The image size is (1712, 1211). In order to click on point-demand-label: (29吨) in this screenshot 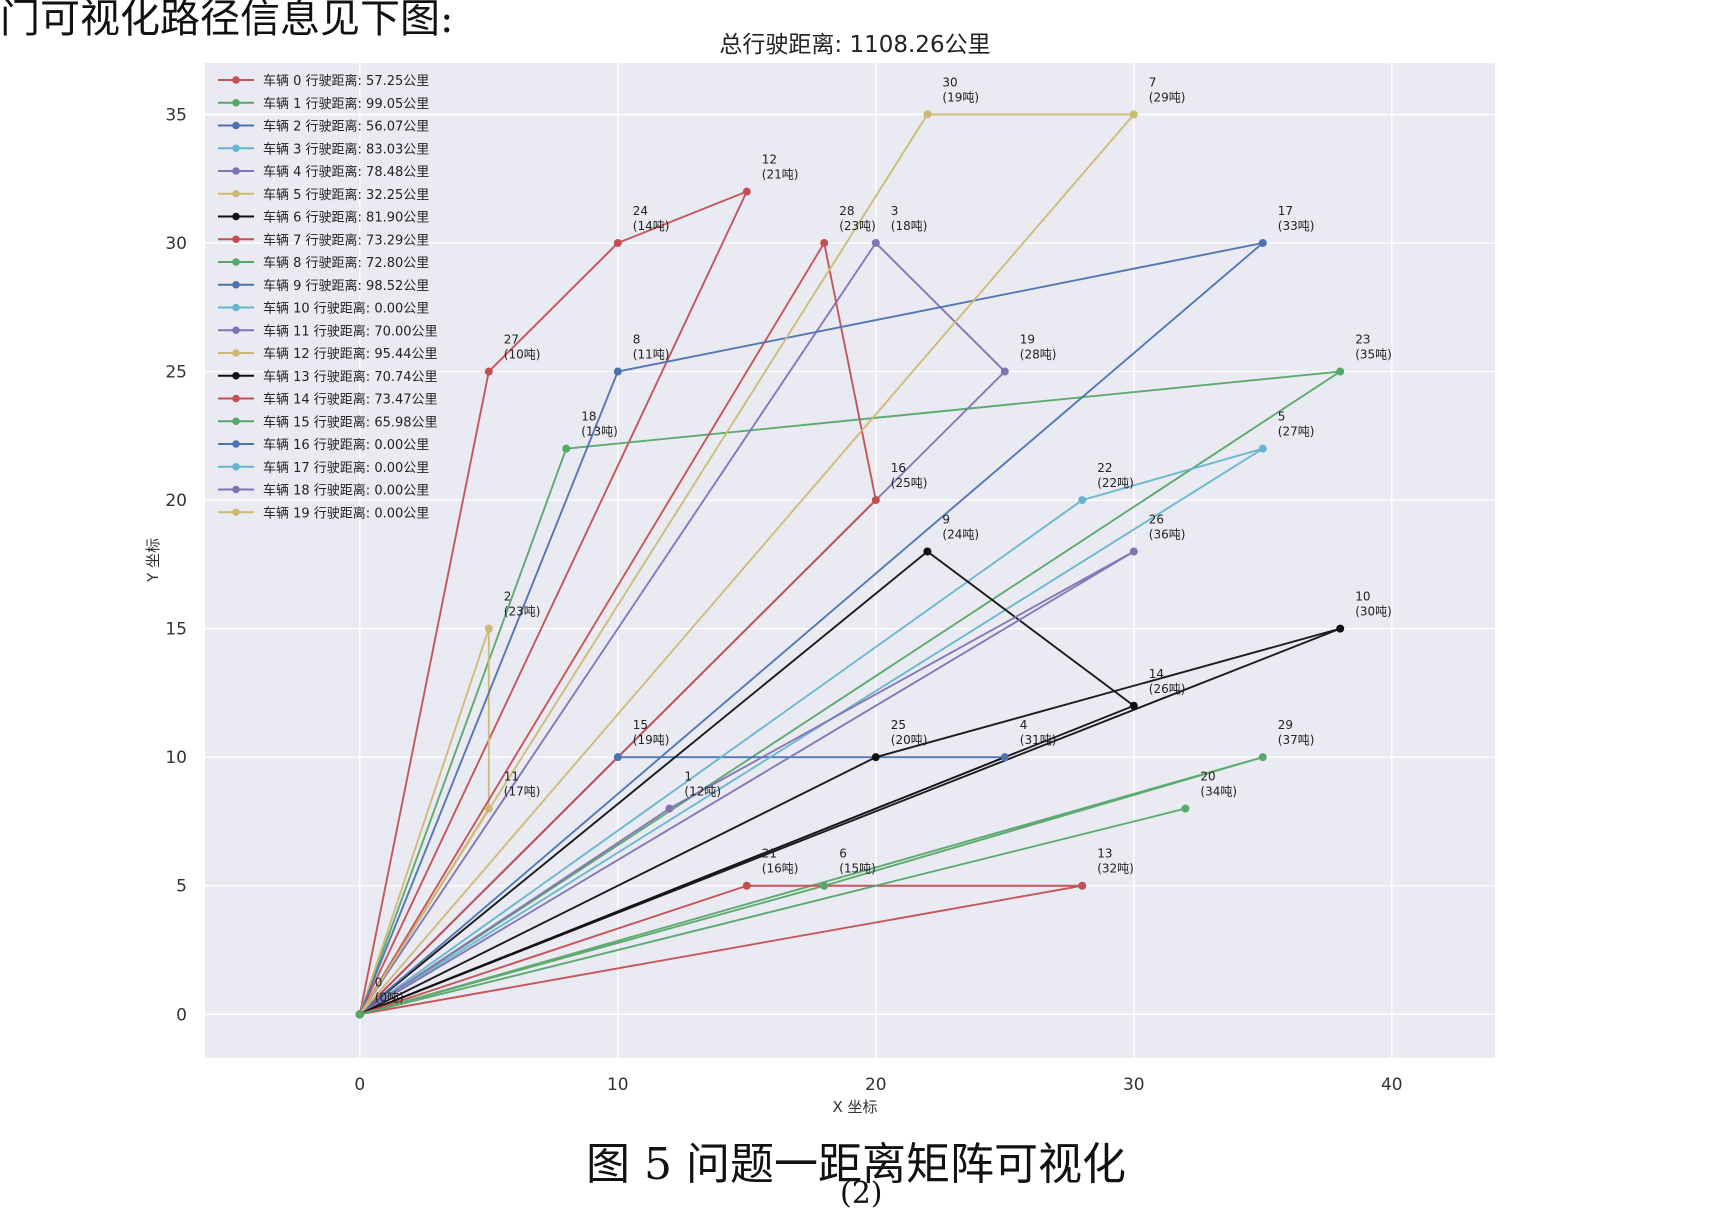, I will do `click(1167, 97)`.